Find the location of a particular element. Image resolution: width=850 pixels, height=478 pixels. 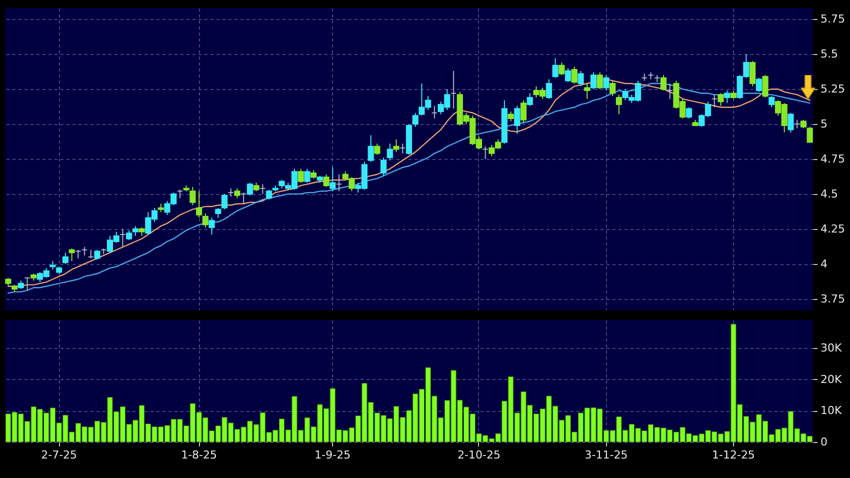

y-tick-label: 4.75 is located at coordinates (832, 159).